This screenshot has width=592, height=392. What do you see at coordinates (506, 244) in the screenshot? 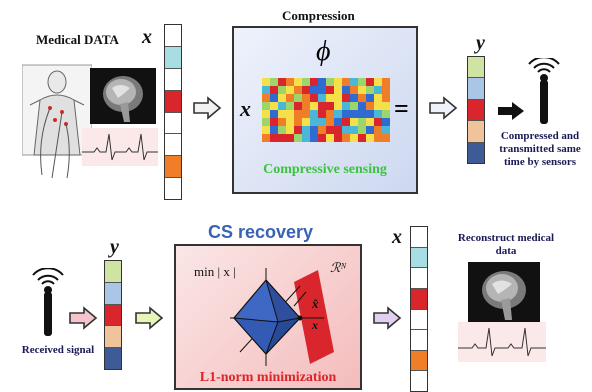
I see `reconstruct-caption: Reconstruct medical data` at bounding box center [506, 244].